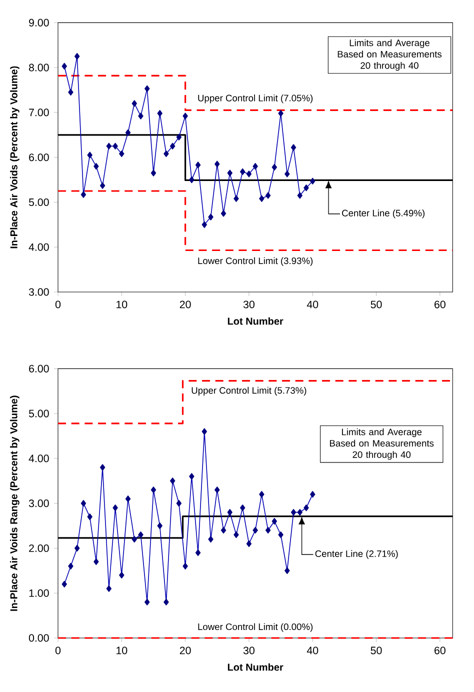  What do you see at coordinates (356, 554) in the screenshot?
I see `text: Center Line (2.71%)` at bounding box center [356, 554].